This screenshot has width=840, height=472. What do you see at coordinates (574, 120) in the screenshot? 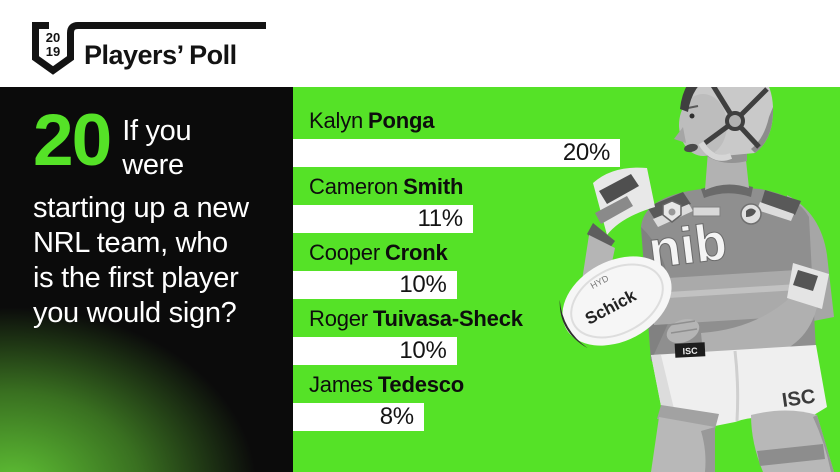
I see `player-name-label: Kalyn Ponga` at bounding box center [574, 120].